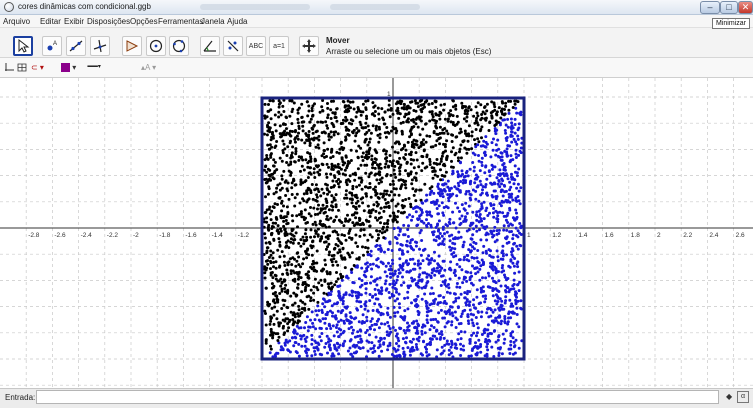  What do you see at coordinates (710, 7) in the screenshot?
I see `minimize-button: –` at bounding box center [710, 7].